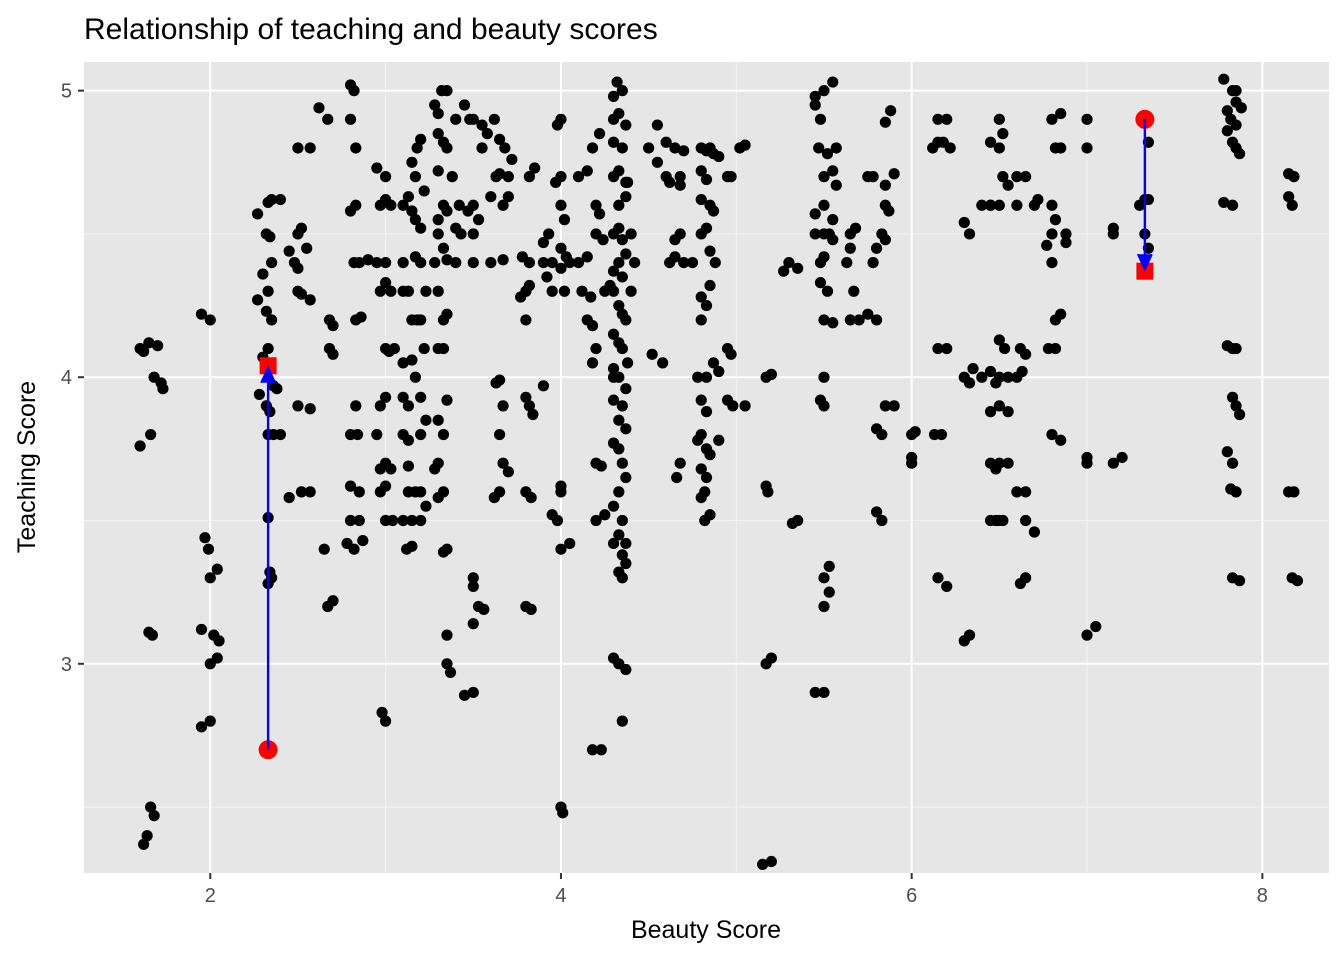  I want to click on y-tick-label: 4, so click(66, 378).